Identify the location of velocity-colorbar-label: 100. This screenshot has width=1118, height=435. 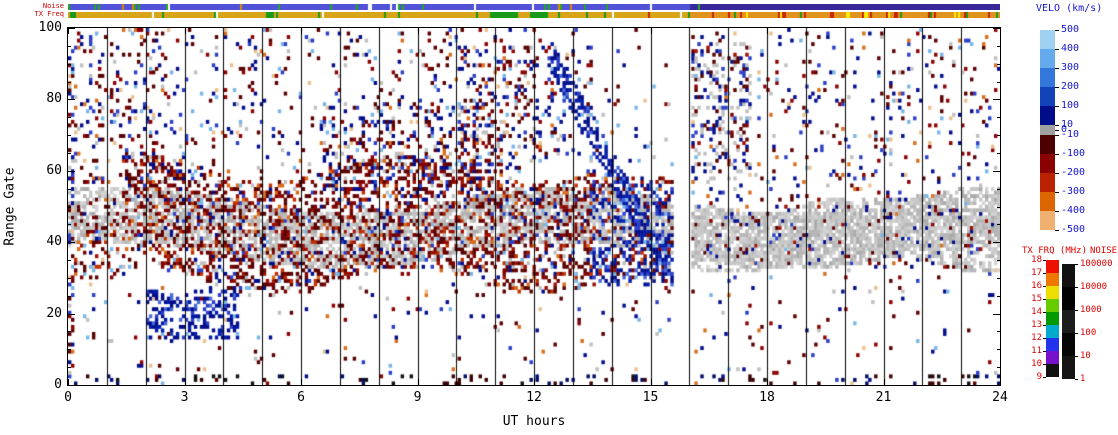
(1070, 105).